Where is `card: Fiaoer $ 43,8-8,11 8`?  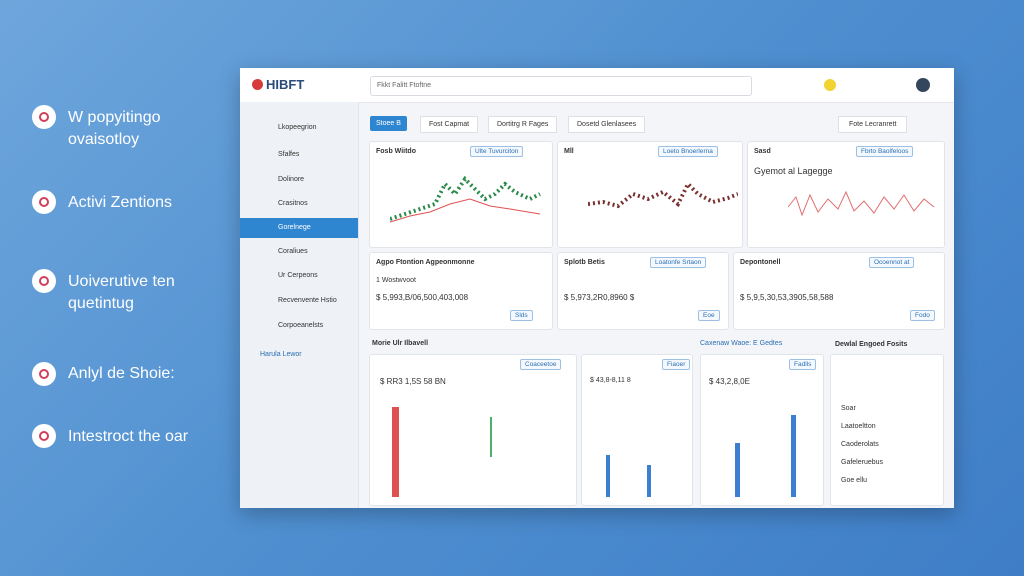 card: Fiaoer $ 43,8-8,11 8 is located at coordinates (637, 430).